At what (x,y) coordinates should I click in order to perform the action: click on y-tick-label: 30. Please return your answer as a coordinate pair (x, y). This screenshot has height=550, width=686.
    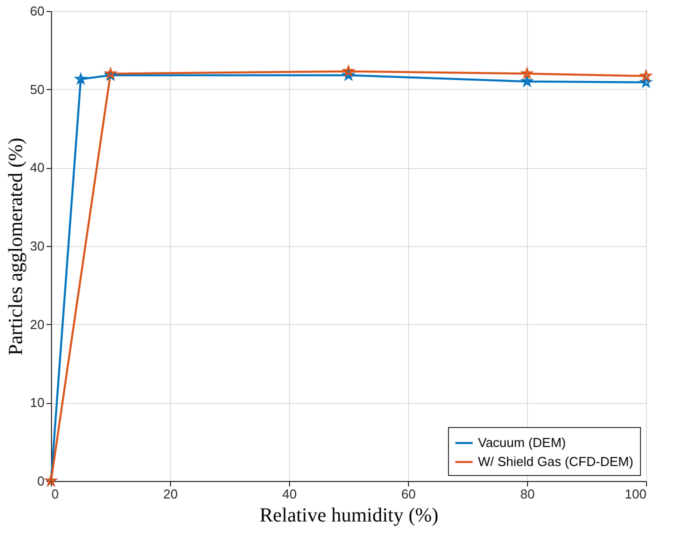
    Looking at the image, I should click on (37, 246).